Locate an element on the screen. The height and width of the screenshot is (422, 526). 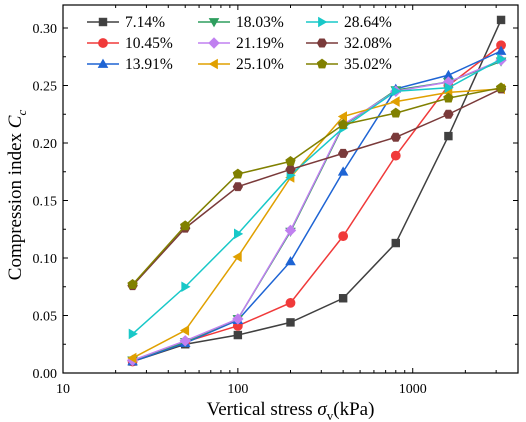
legend-label: 21.19% is located at coordinates (260, 43).